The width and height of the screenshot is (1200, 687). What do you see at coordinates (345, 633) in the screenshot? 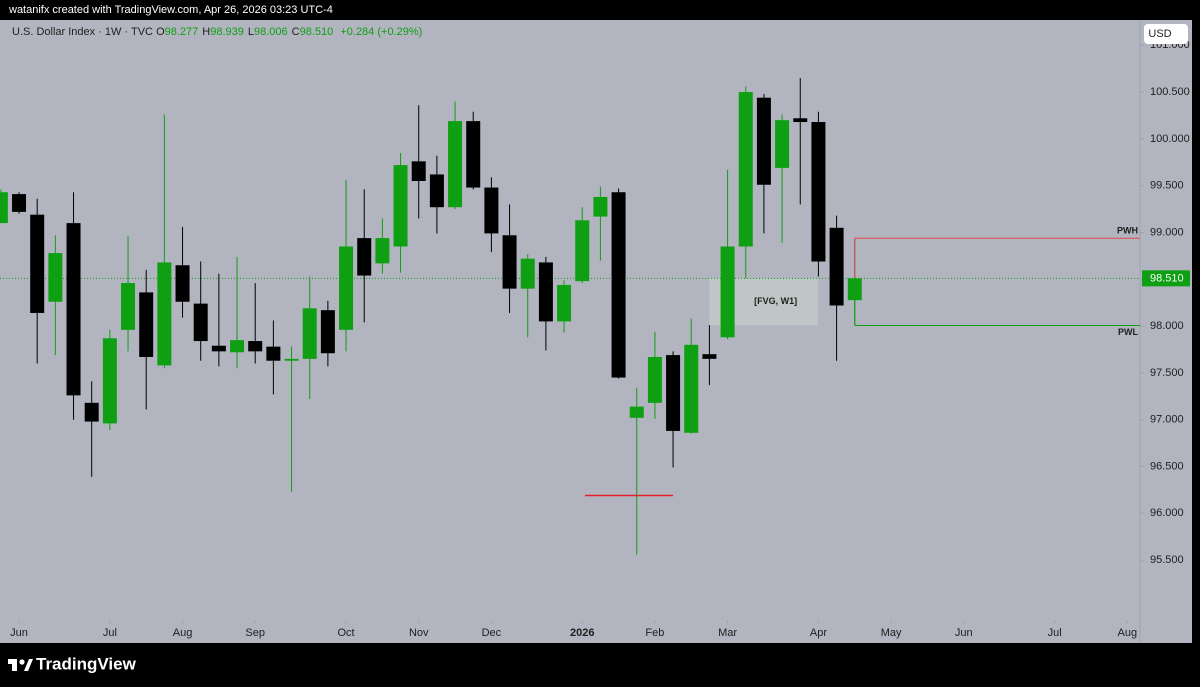
I see `x-tick-label: Oct` at bounding box center [345, 633].